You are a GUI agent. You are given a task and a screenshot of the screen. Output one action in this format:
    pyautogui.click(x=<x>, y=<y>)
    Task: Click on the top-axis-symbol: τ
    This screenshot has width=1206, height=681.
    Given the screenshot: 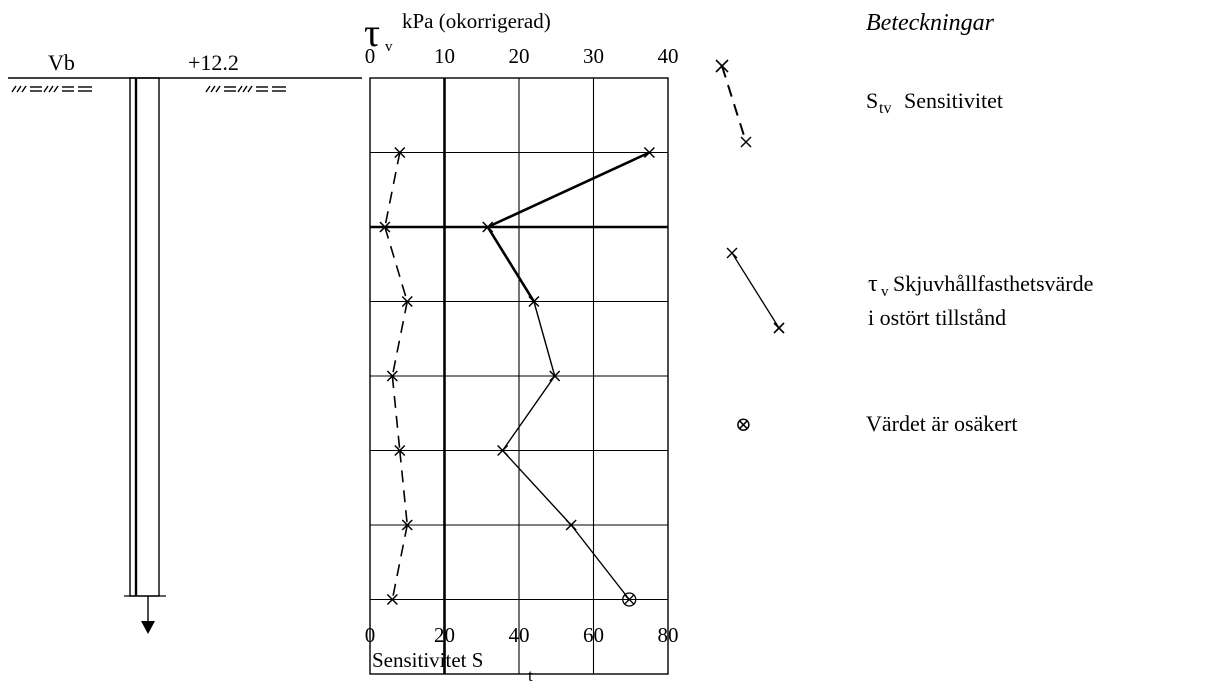 What is the action you would take?
    pyautogui.click(x=372, y=32)
    